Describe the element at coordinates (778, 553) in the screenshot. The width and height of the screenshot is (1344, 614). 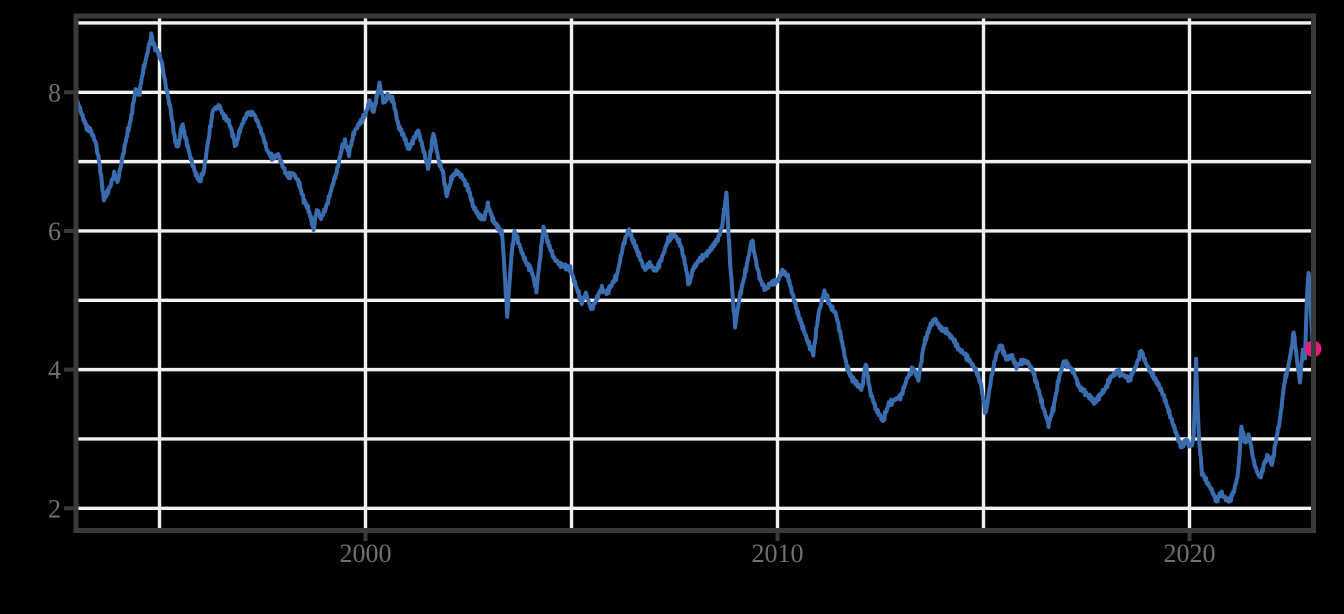
I see `x-tick-label: 2010` at that location.